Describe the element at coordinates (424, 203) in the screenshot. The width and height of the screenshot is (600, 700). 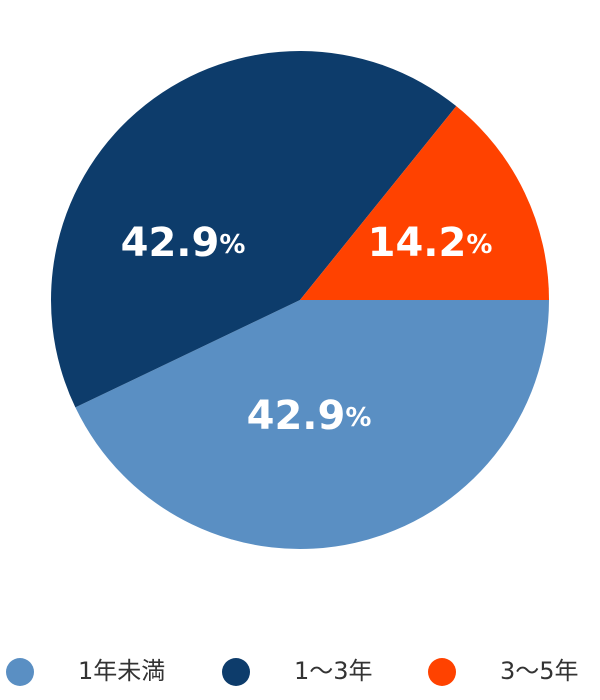
I see `pie-slice` at that location.